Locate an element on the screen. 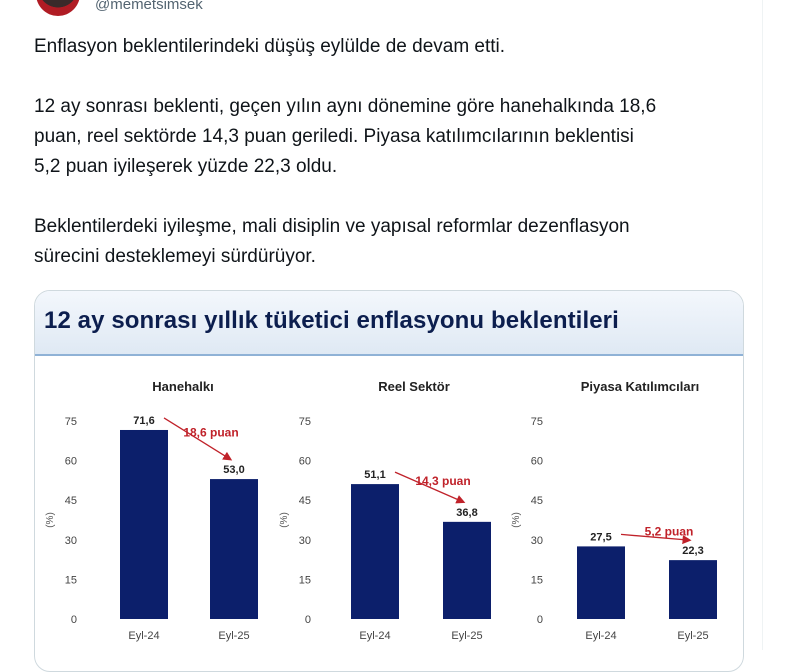 Image resolution: width=786 pixels, height=672 pixels. bar-value-label: 71,6 is located at coordinates (143, 421).